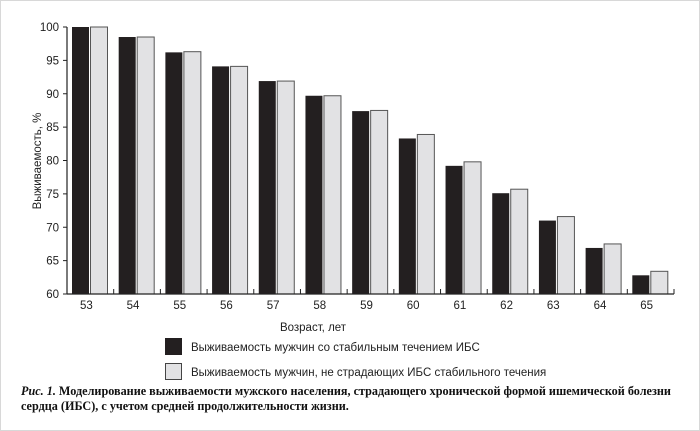  I want to click on x-tick-label: 59, so click(366, 306).